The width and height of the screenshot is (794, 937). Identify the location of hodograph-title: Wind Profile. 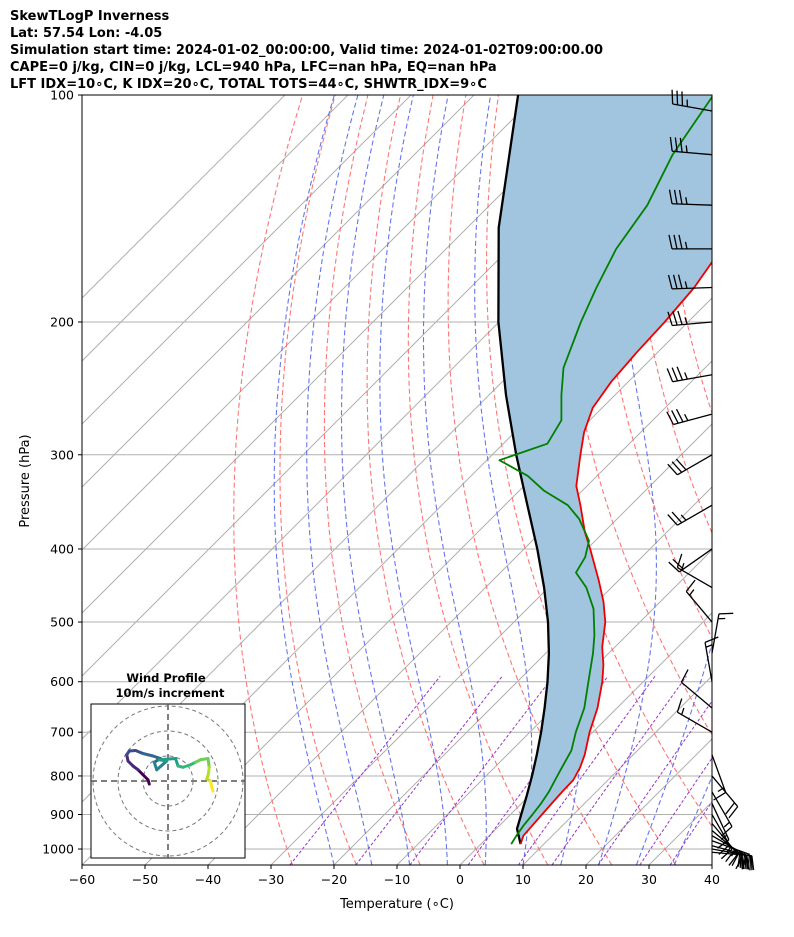
(166, 678).